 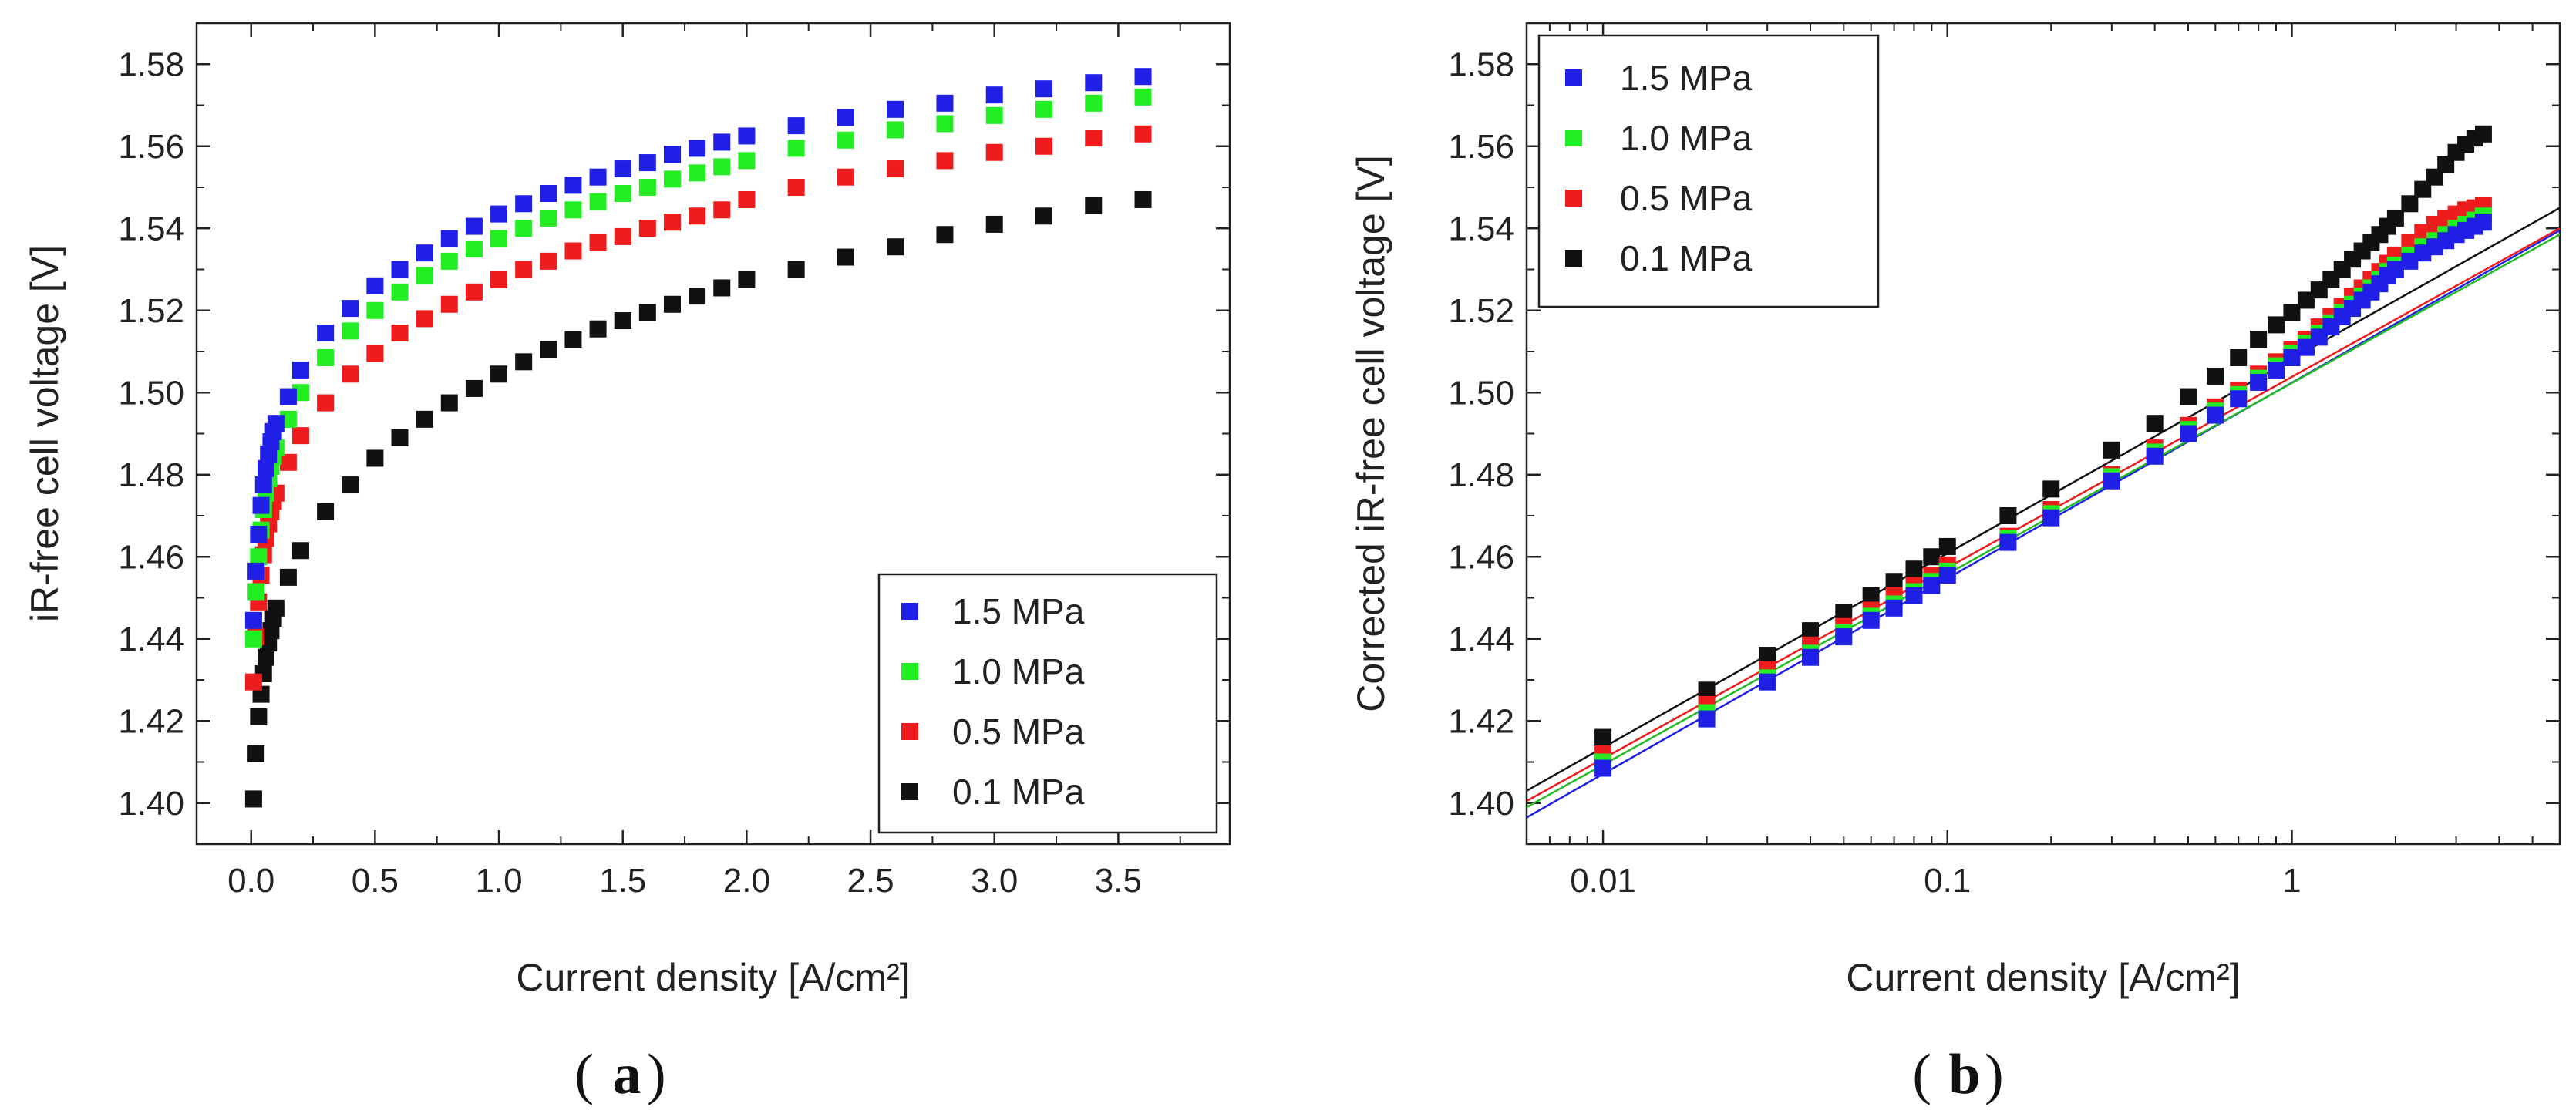 I want to click on y-tick-label: 1.40, so click(x=1481, y=804).